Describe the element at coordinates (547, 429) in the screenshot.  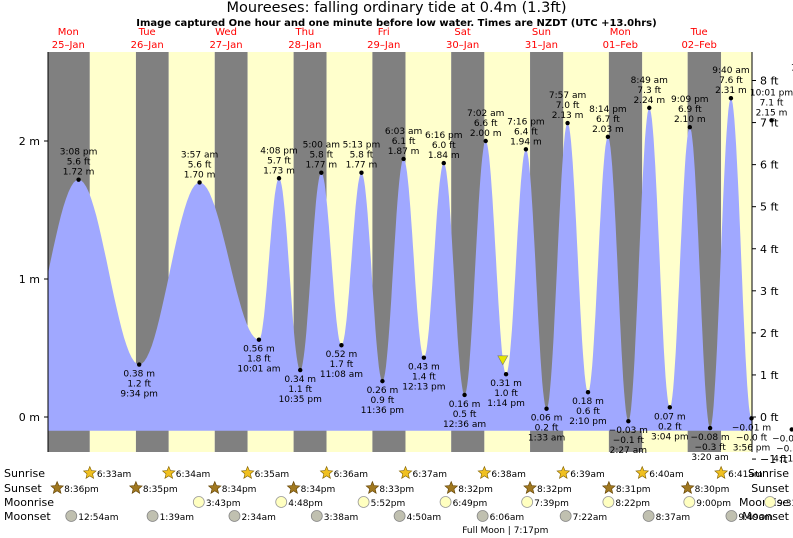
I see `tide-feet-label: 0.2 ft` at that location.